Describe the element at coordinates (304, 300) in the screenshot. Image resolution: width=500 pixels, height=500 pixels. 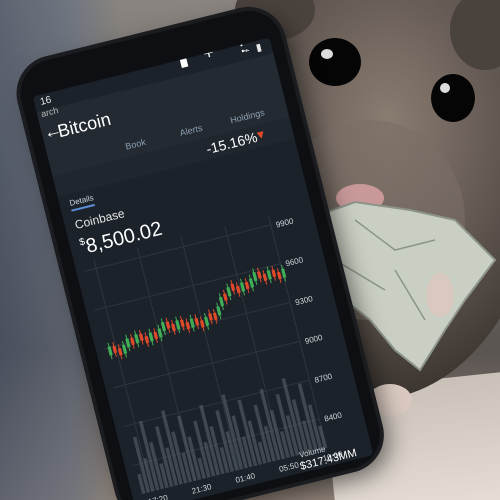
I see `y-tick-label: 9300` at that location.